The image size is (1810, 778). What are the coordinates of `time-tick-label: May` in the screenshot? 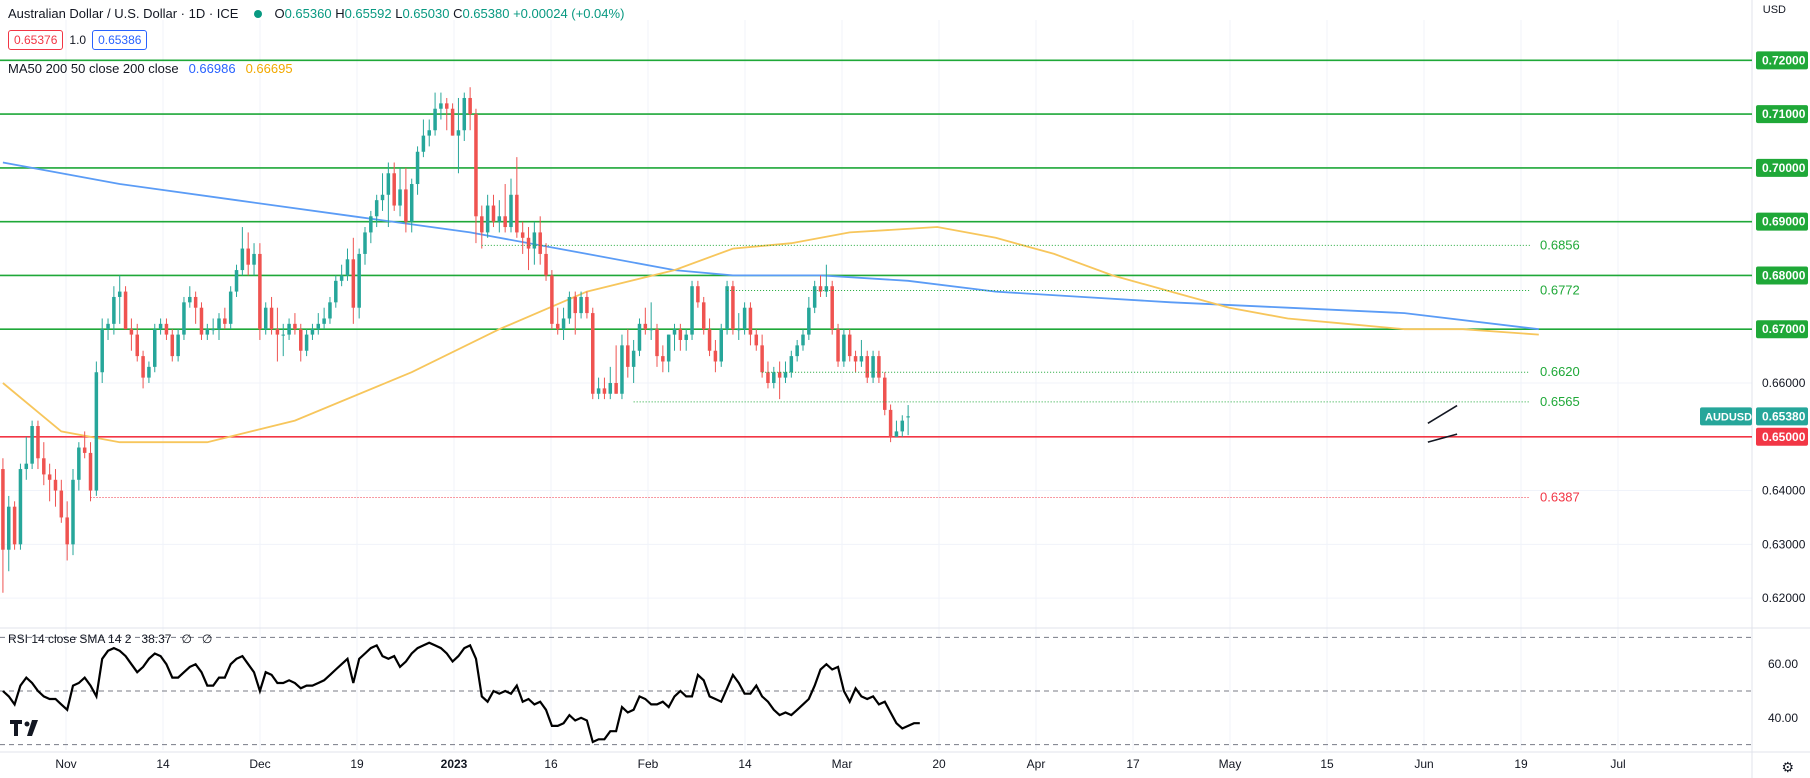 It's located at (1230, 764).